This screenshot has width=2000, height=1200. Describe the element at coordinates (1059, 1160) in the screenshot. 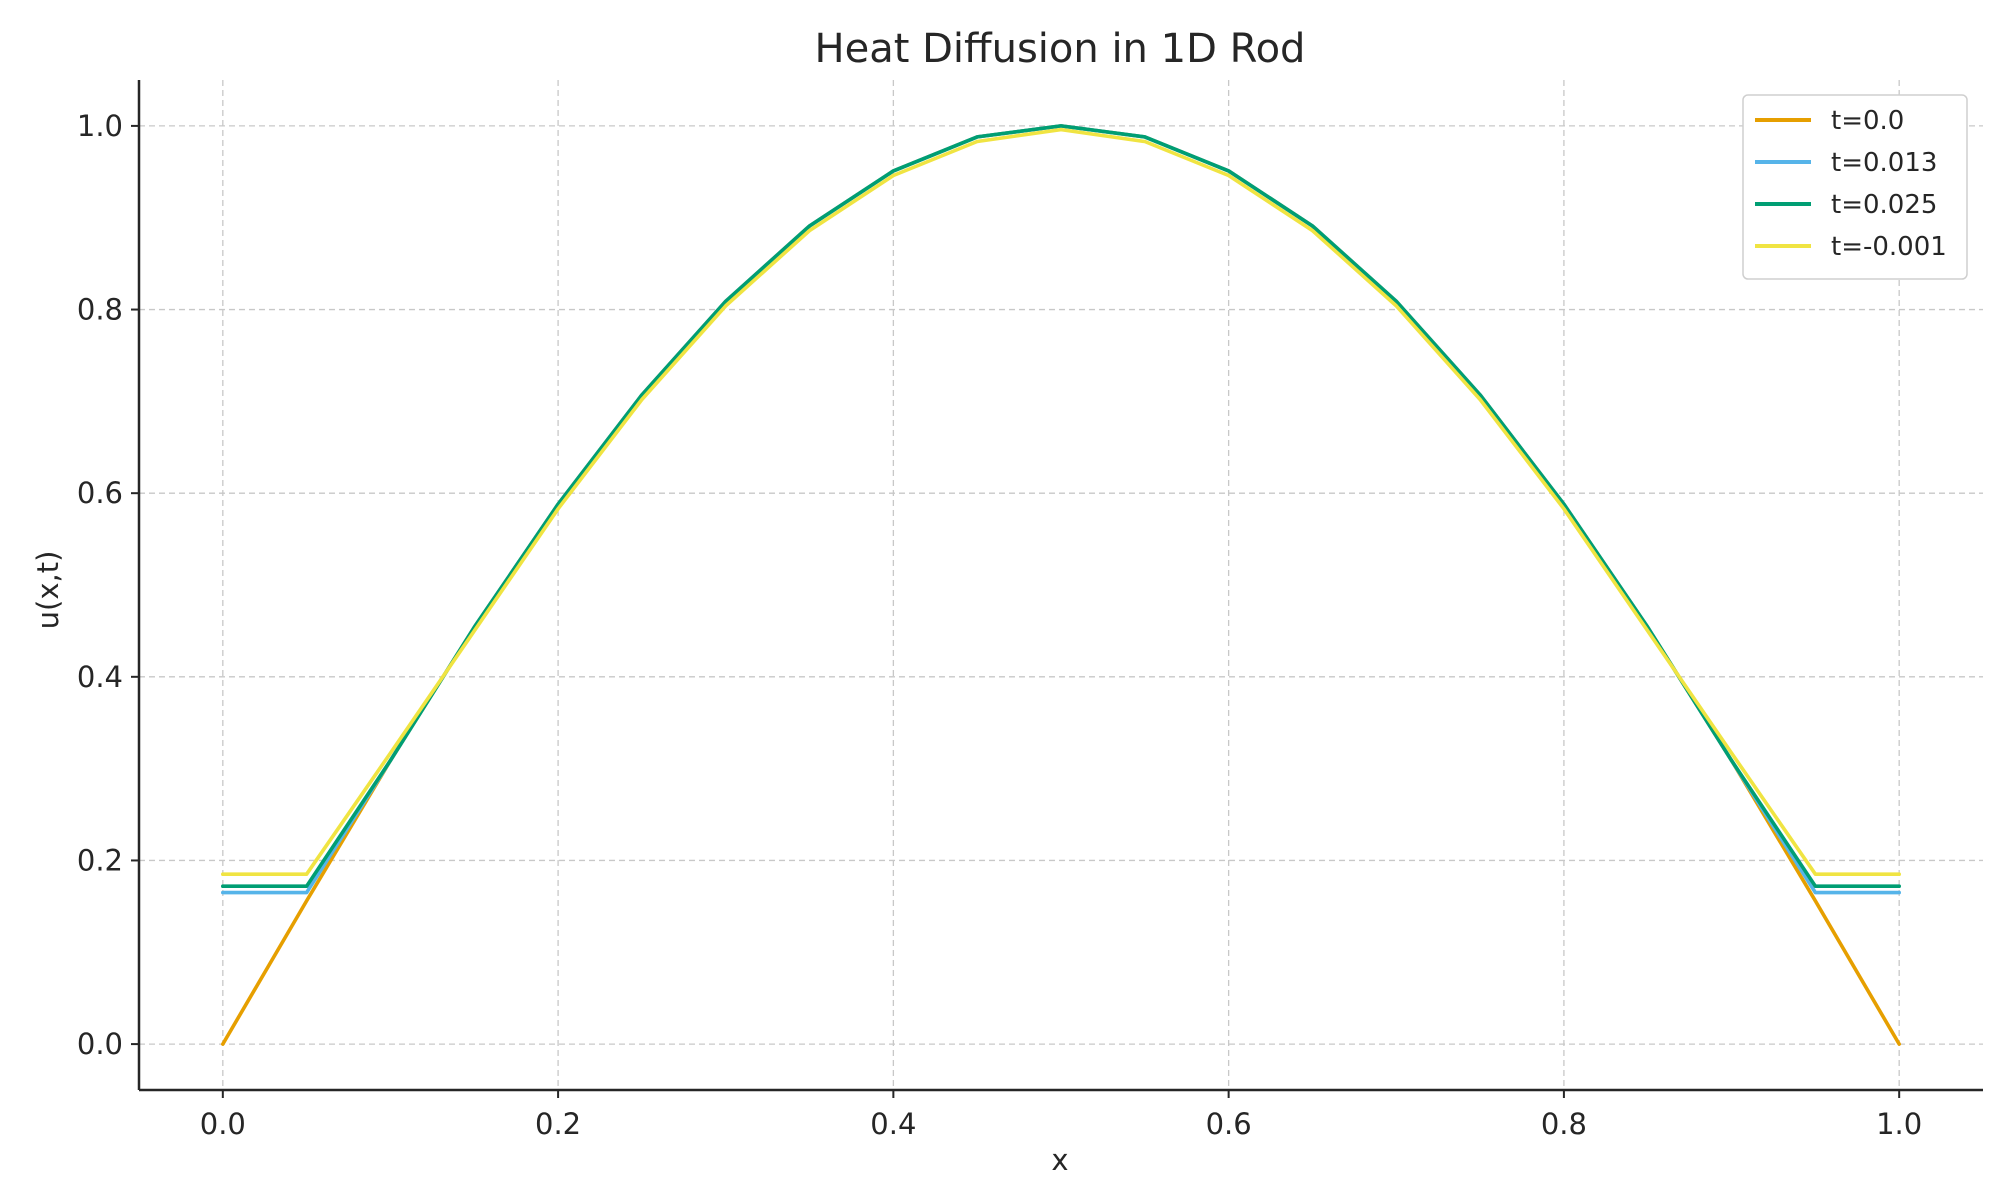

I see `x-axis-label: x` at that location.